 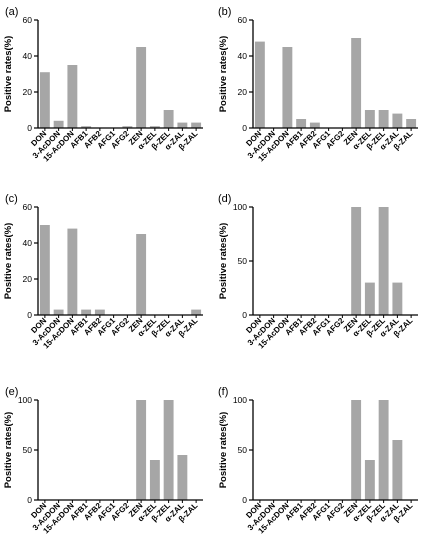 What do you see at coordinates (11, 392) in the screenshot?
I see `panel-label: (e)` at bounding box center [11, 392].